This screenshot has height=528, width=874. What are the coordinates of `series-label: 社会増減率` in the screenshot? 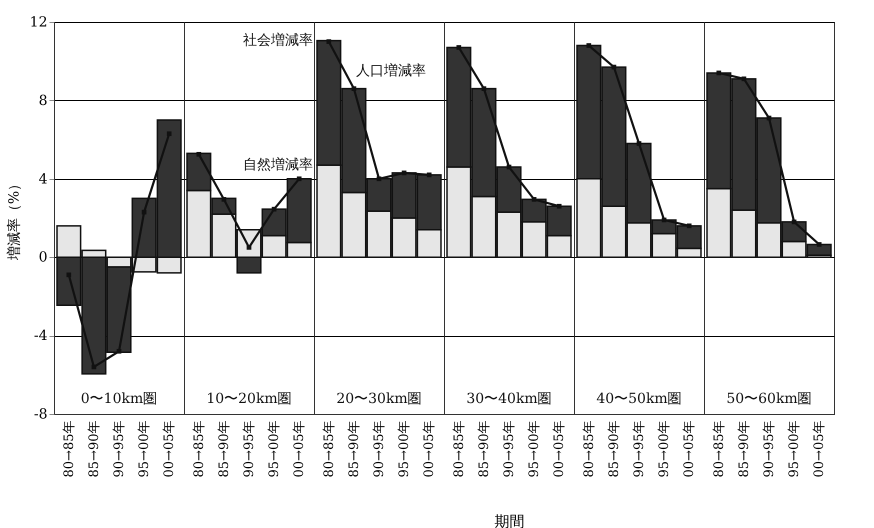 It's located at (278, 40).